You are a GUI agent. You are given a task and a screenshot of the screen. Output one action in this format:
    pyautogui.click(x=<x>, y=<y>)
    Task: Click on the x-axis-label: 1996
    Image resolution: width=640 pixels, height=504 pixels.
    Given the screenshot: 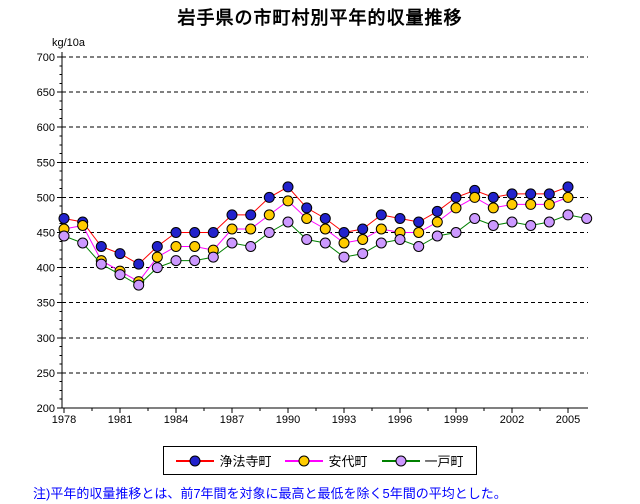 What is the action you would take?
    pyautogui.click(x=400, y=420)
    